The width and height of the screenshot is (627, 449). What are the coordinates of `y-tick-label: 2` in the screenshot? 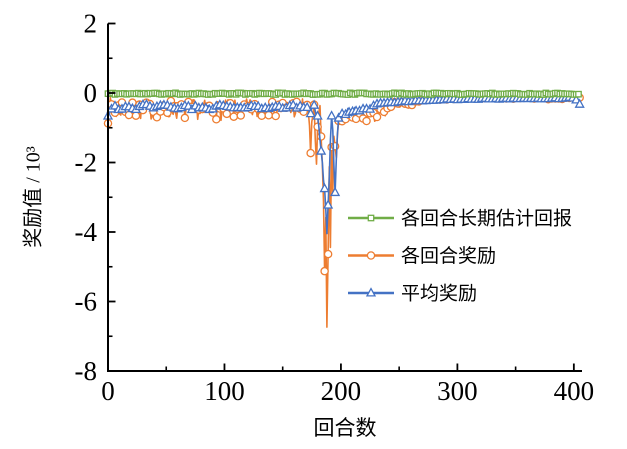 It's located at (91, 24).